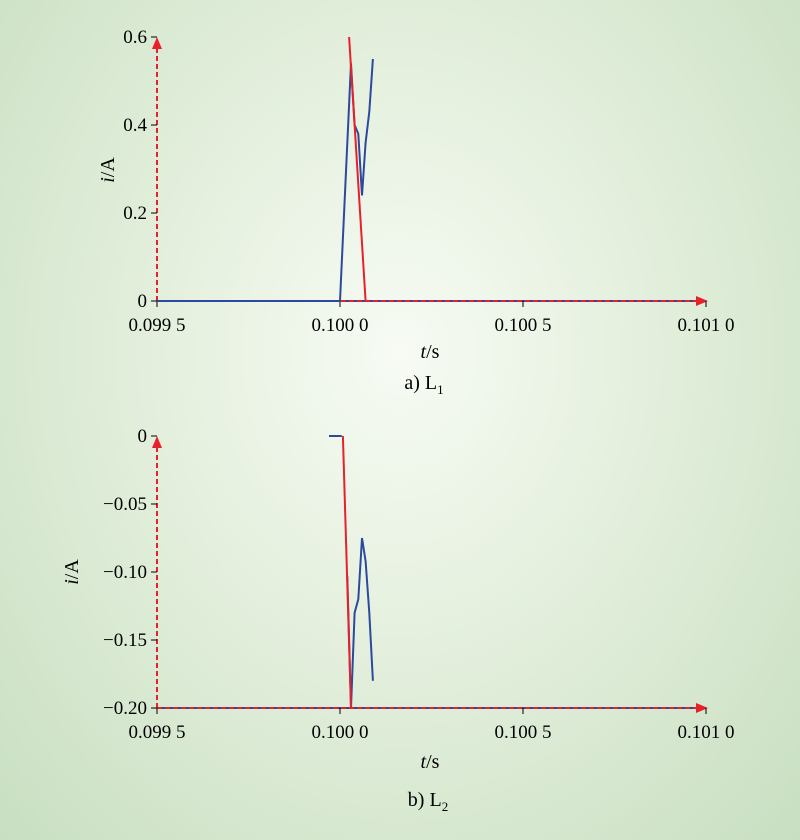  What do you see at coordinates (108, 170) in the screenshot?
I see `y-axis-label-a: i/A` at bounding box center [108, 170].